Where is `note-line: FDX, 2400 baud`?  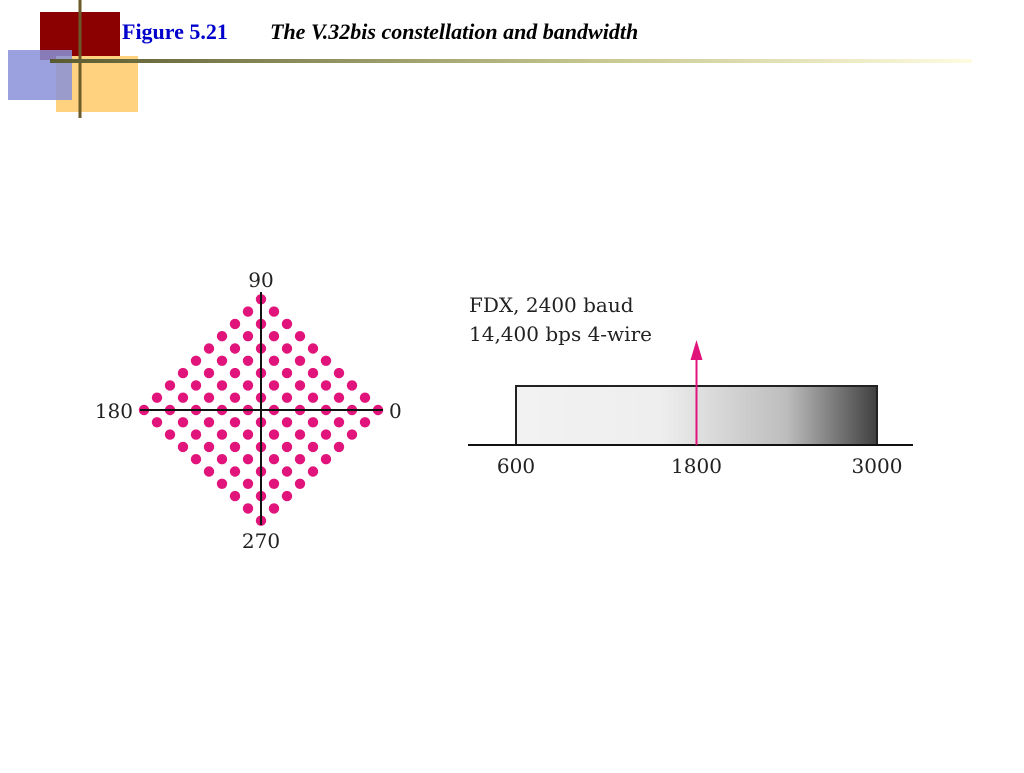 note-line: FDX, 2400 baud is located at coordinates (551, 305).